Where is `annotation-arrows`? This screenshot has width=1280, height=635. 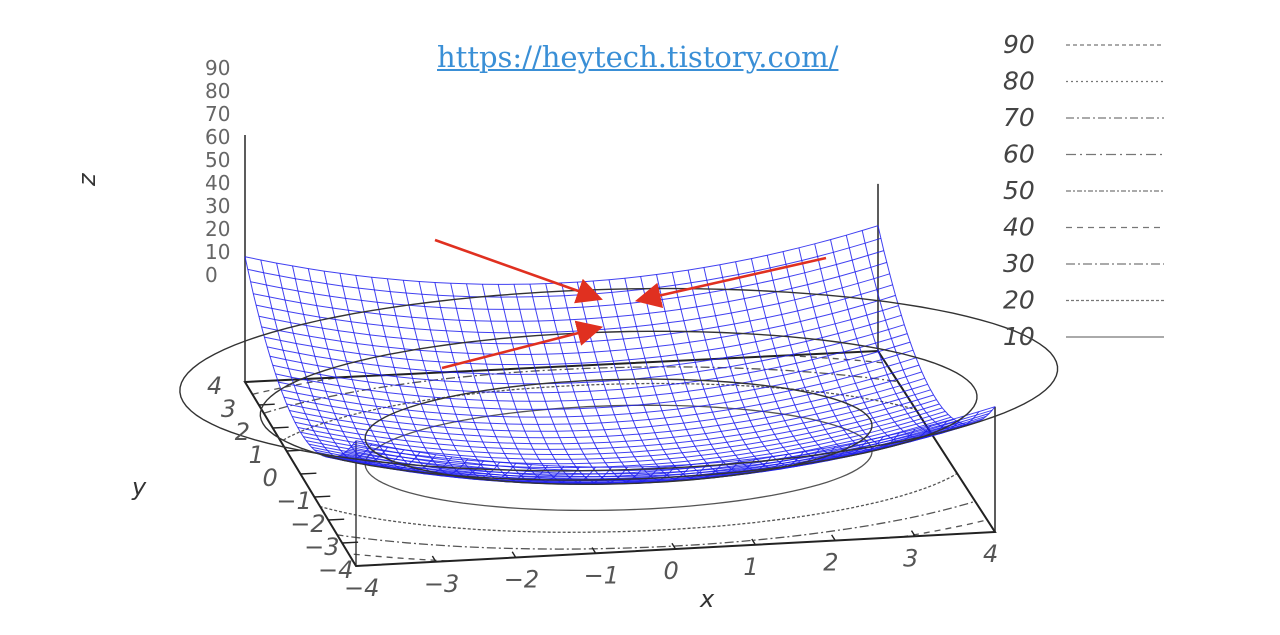
annotation-arrows is located at coordinates (630, 304).